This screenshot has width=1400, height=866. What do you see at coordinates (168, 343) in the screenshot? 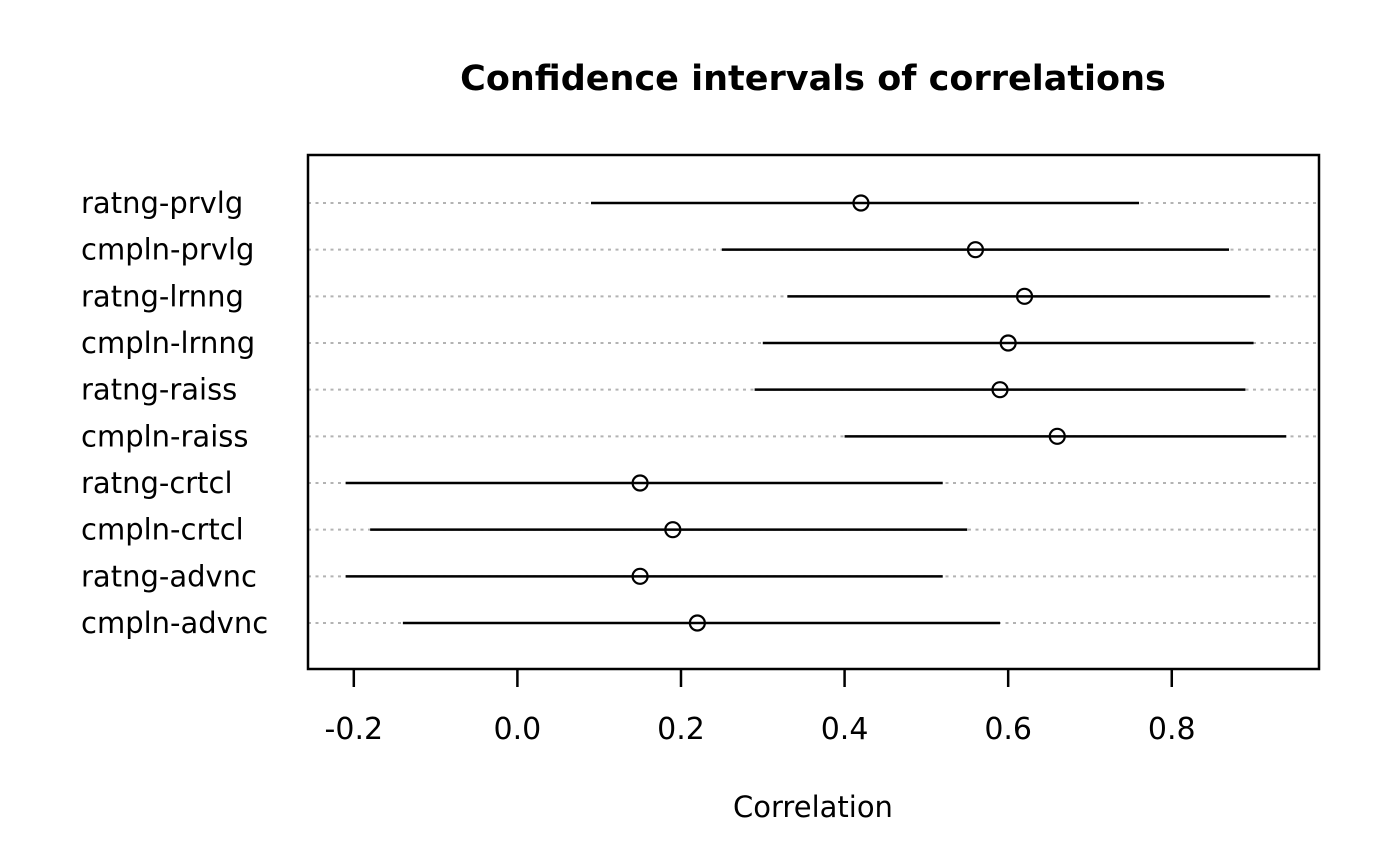
I see `y-category-label: cmpln-lrnng` at bounding box center [168, 343].